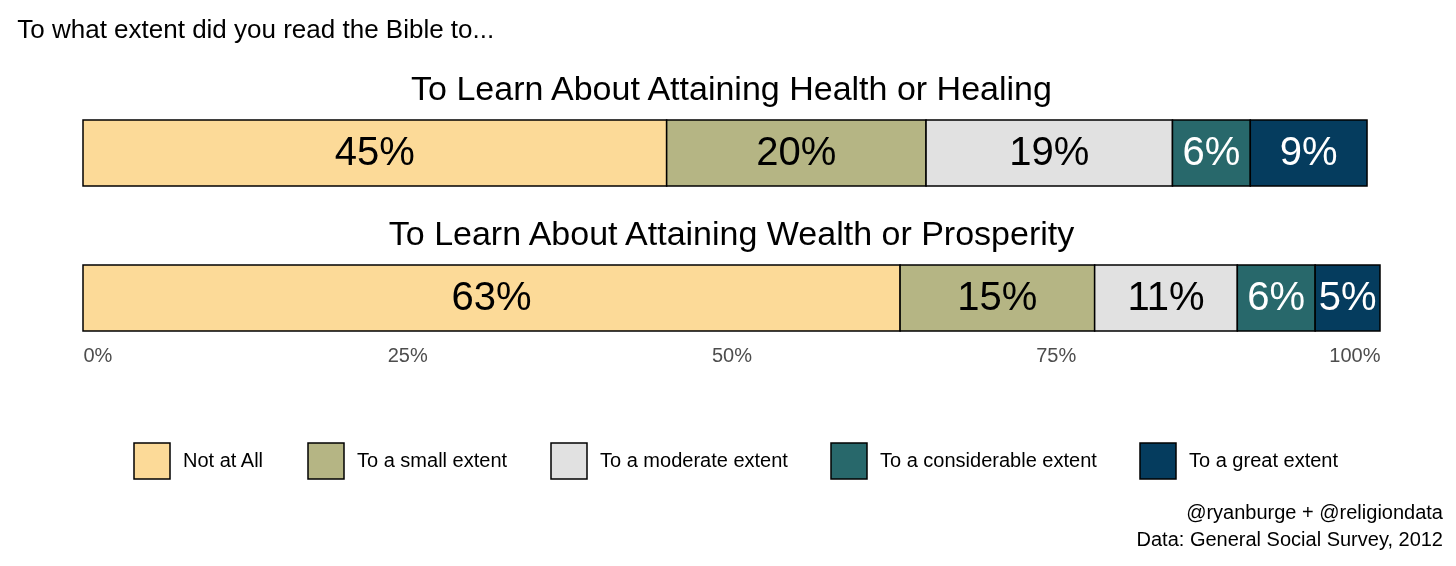 Image resolution: width=1456 pixels, height=566 pixels. Describe the element at coordinates (407, 354) in the screenshot. I see `x-tick-label: 25%` at that location.